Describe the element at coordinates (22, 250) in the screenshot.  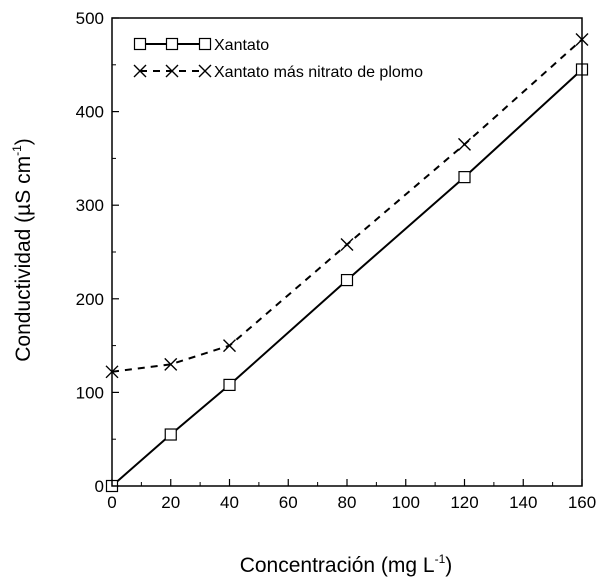
I see `y-axis-title: Conductividad (µS cm-1)` at that location.